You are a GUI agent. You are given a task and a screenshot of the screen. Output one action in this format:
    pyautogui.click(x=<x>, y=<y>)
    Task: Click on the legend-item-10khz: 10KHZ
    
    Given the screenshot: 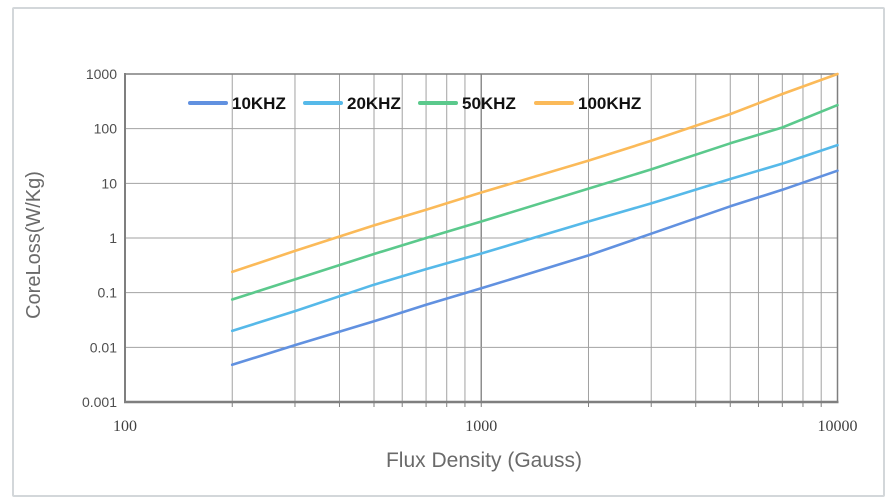 What is the action you would take?
    pyautogui.click(x=237, y=103)
    